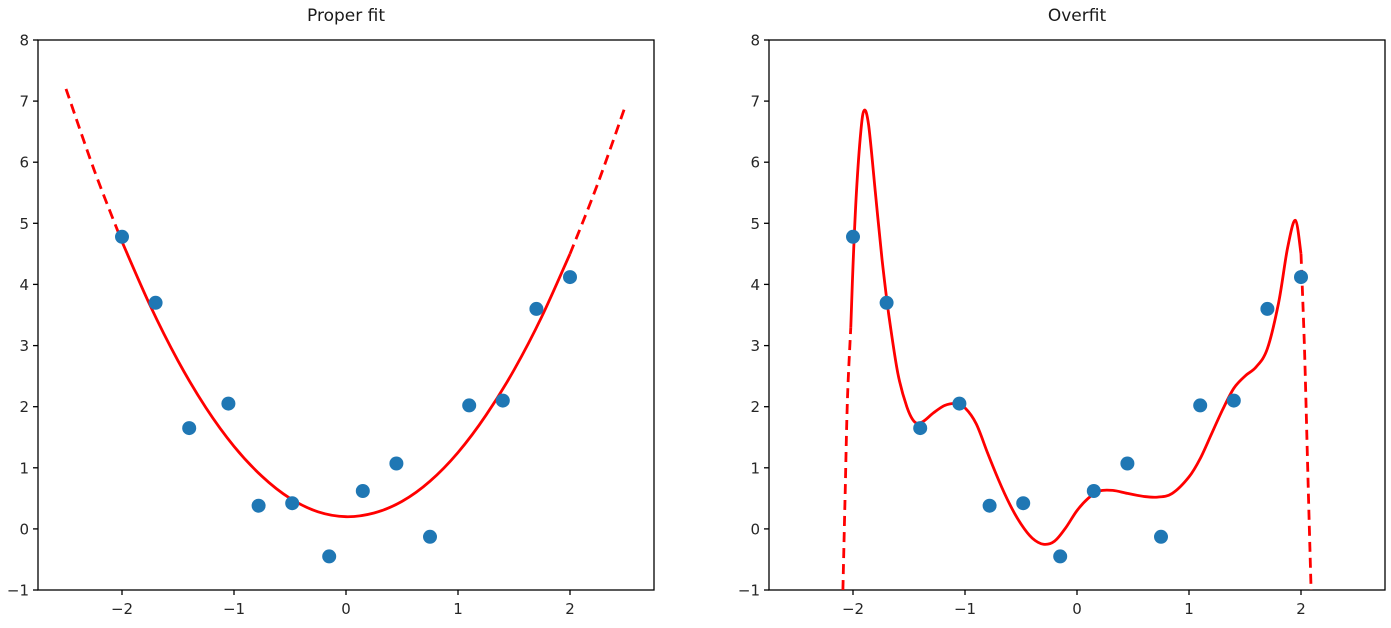 The image size is (1391, 628). I want to click on chart-title-overfit: Overfit, so click(1077, 16).